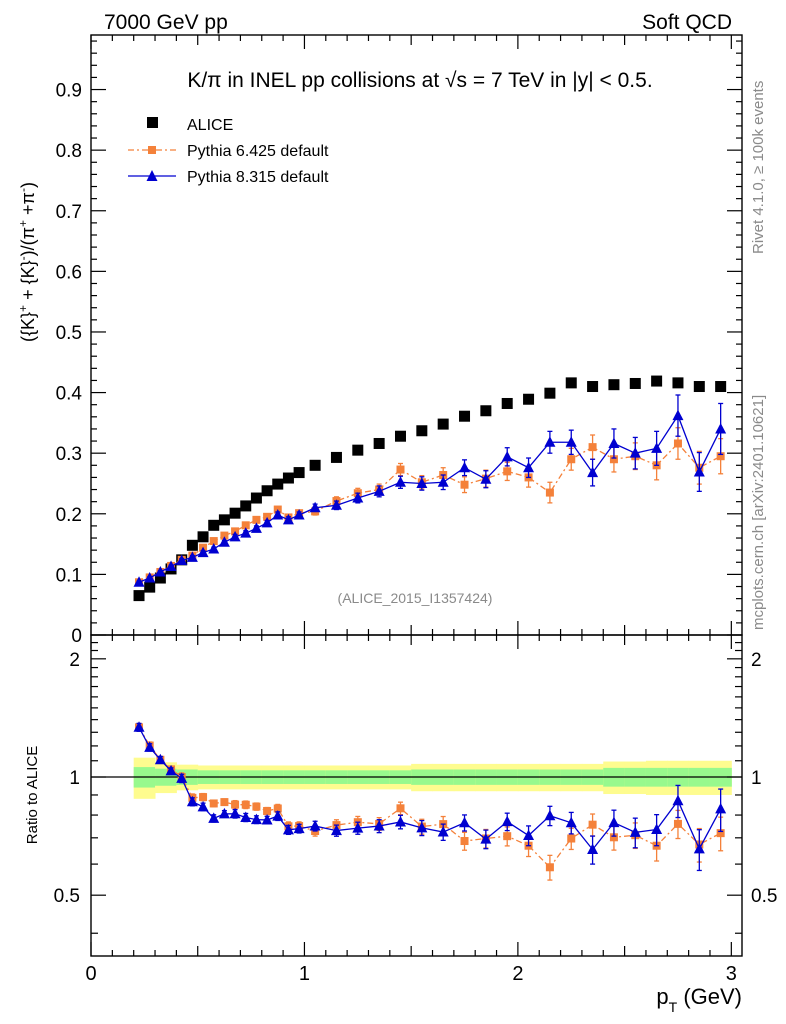 The width and height of the screenshot is (786, 1024). I want to click on side-label-mcplots: mcplots.cern.ch [arXiv:2401.10621], so click(758, 512).